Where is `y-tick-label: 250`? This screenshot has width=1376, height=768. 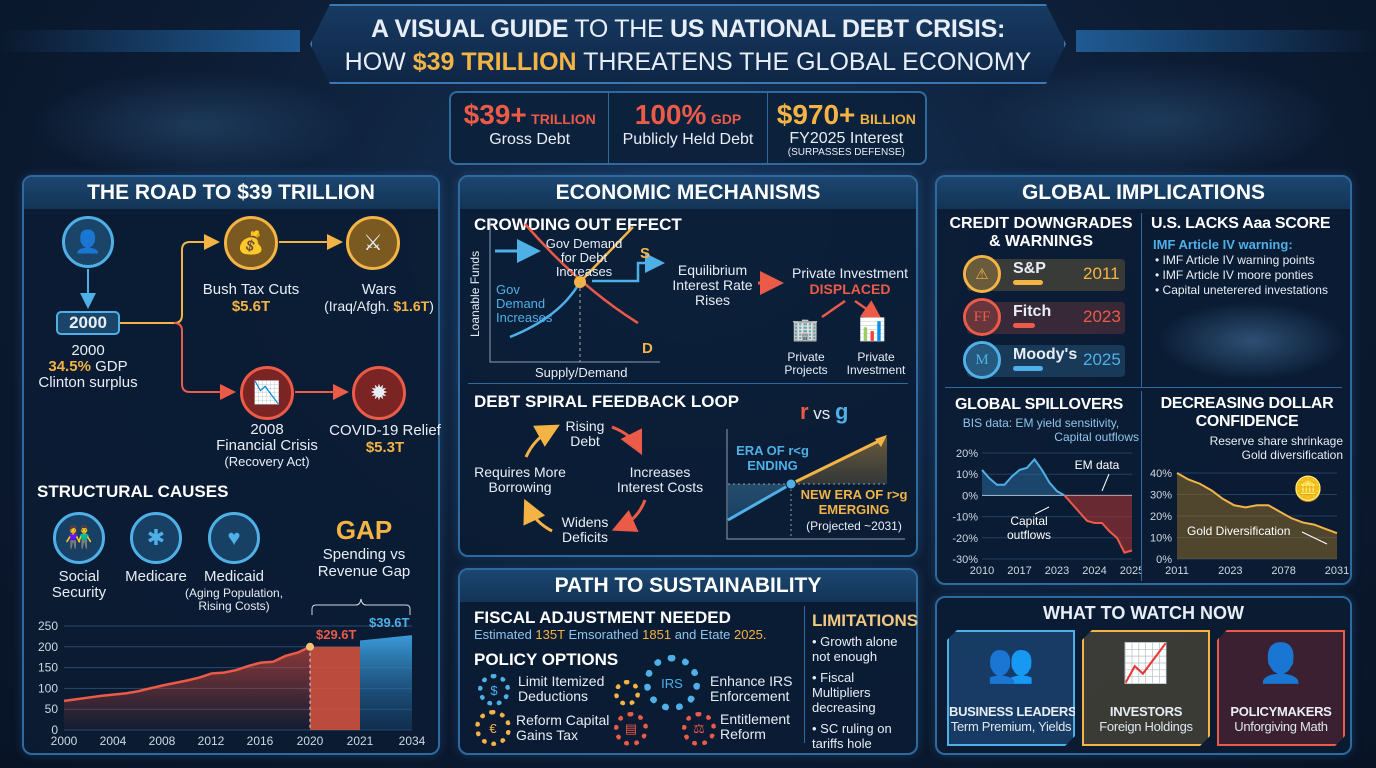
y-tick-label: 250 is located at coordinates (48, 626).